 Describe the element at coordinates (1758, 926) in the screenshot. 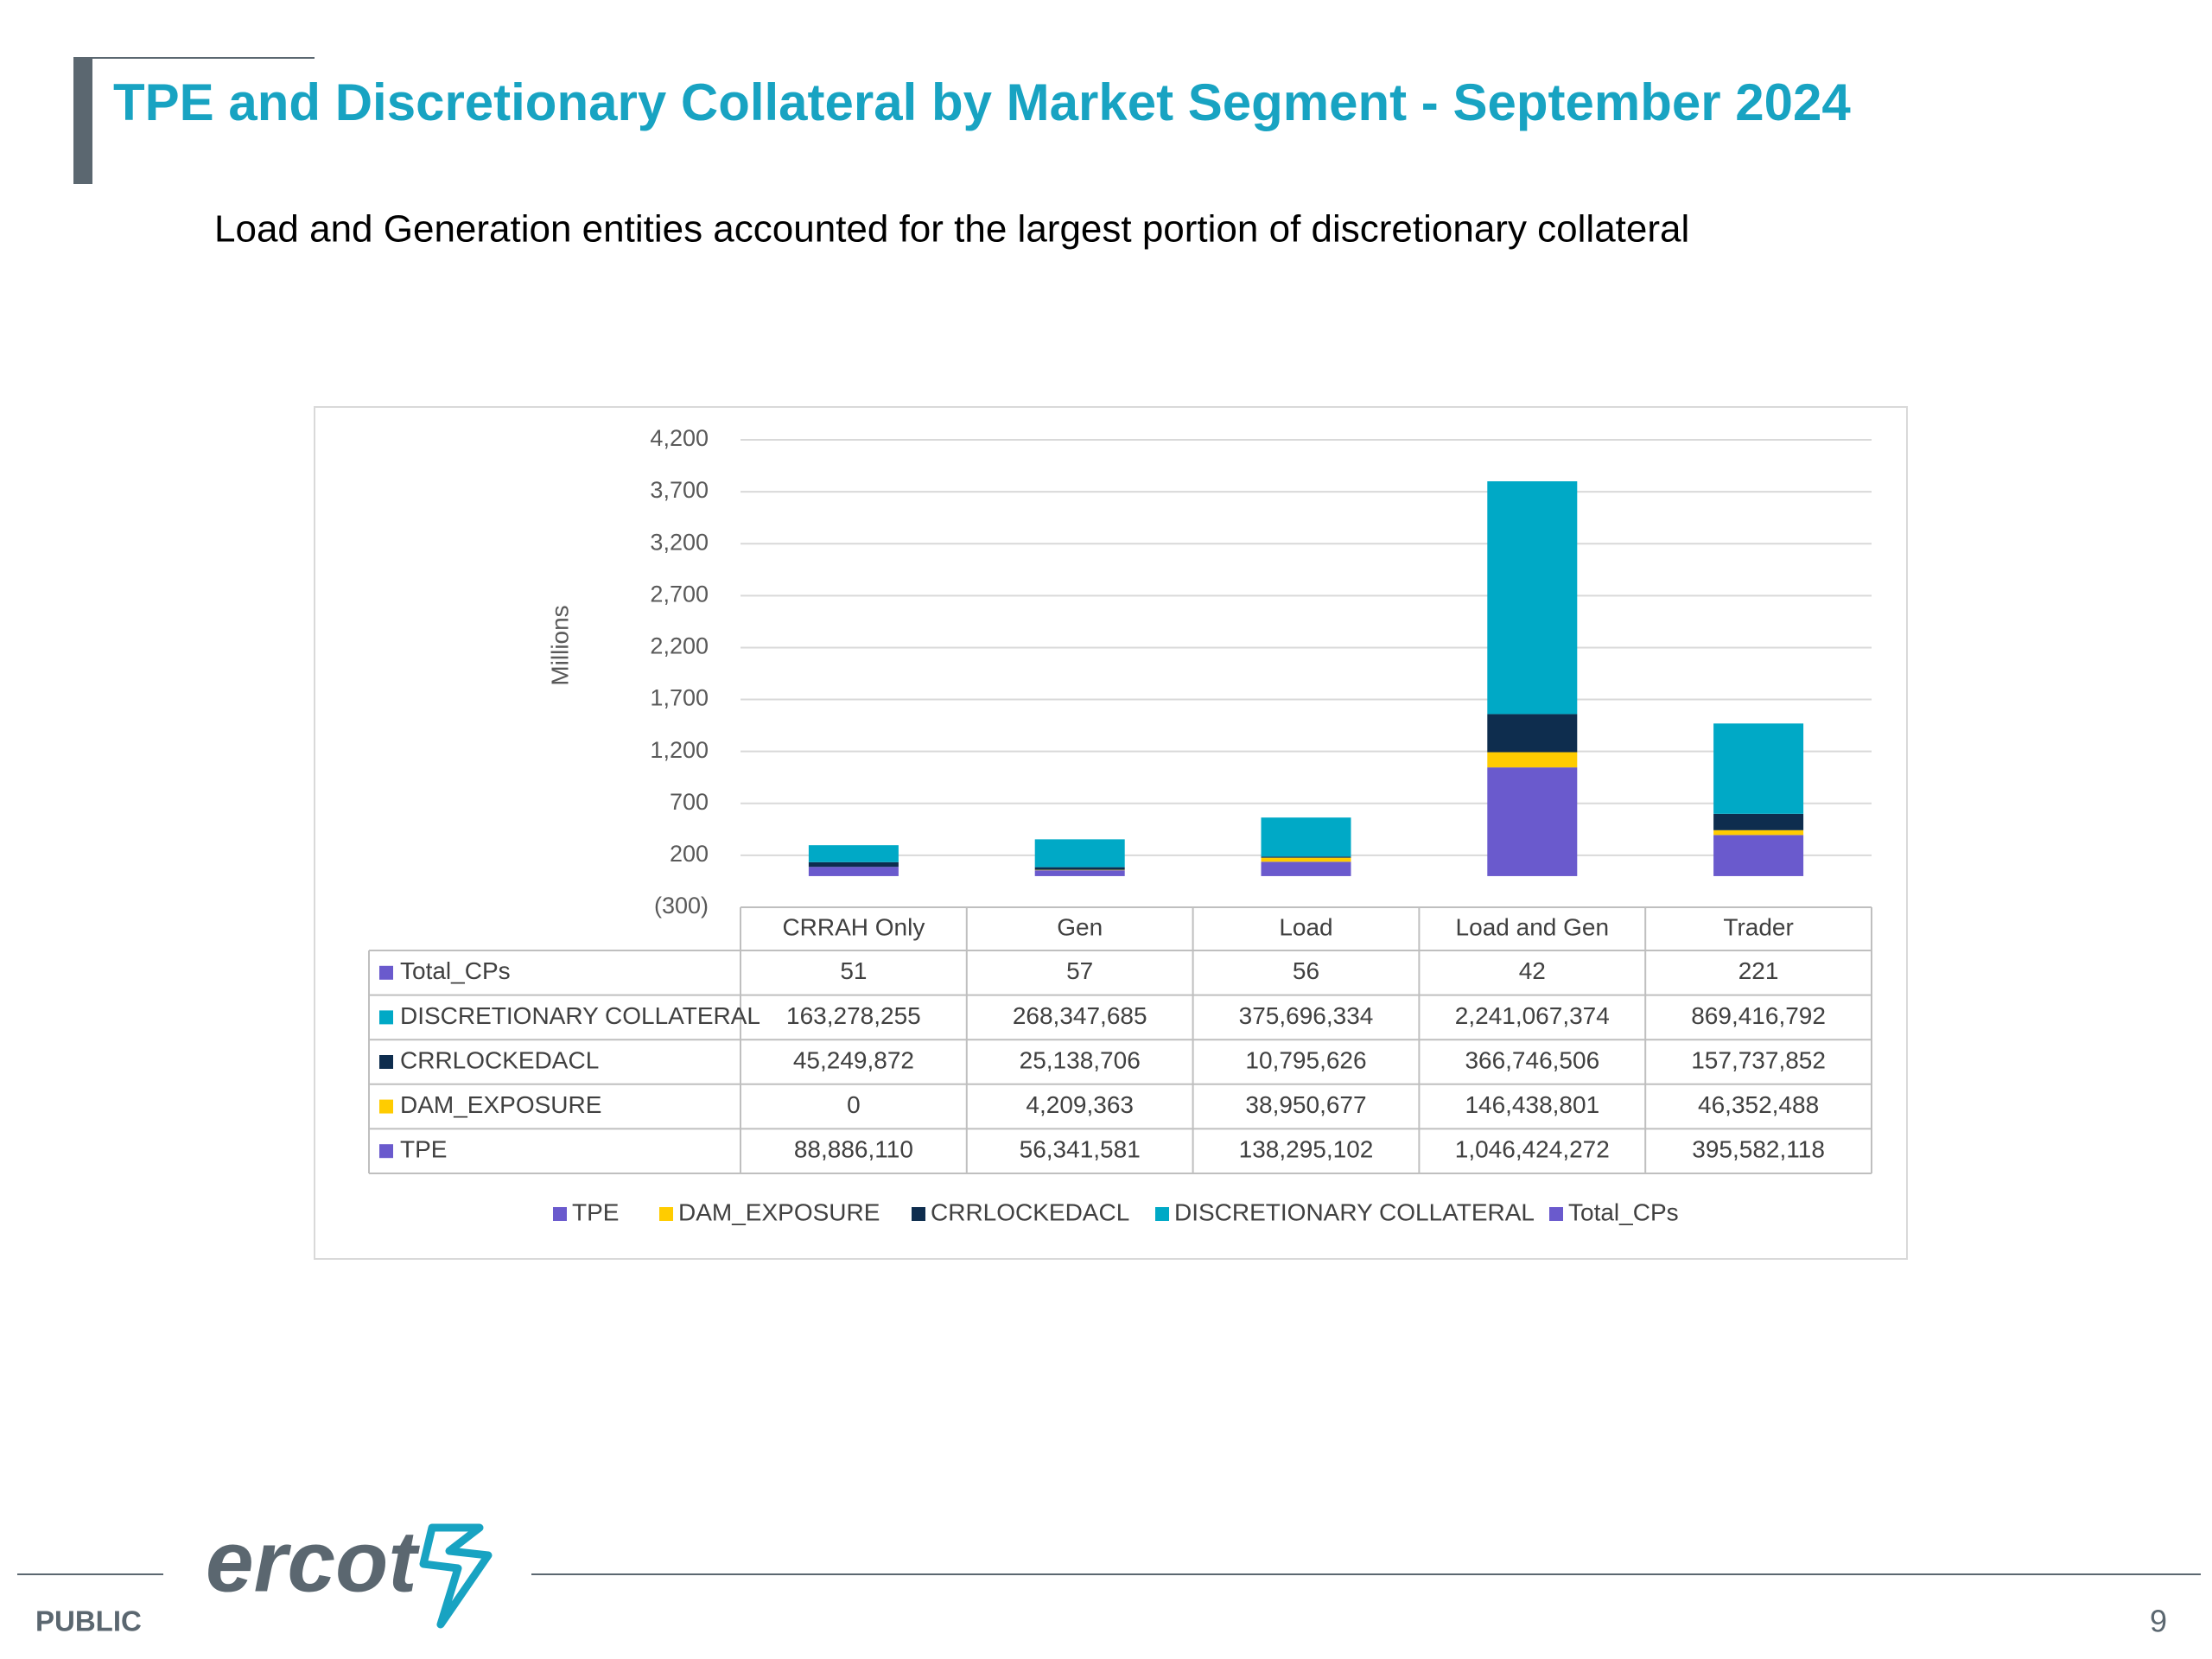

I see `x-tick-label: Trader` at that location.